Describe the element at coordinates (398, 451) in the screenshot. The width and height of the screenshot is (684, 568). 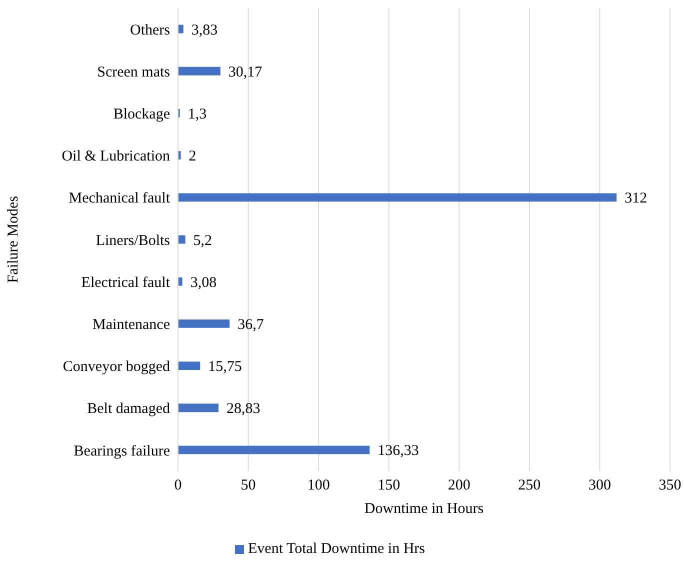
I see `data-label: 136,33` at that location.